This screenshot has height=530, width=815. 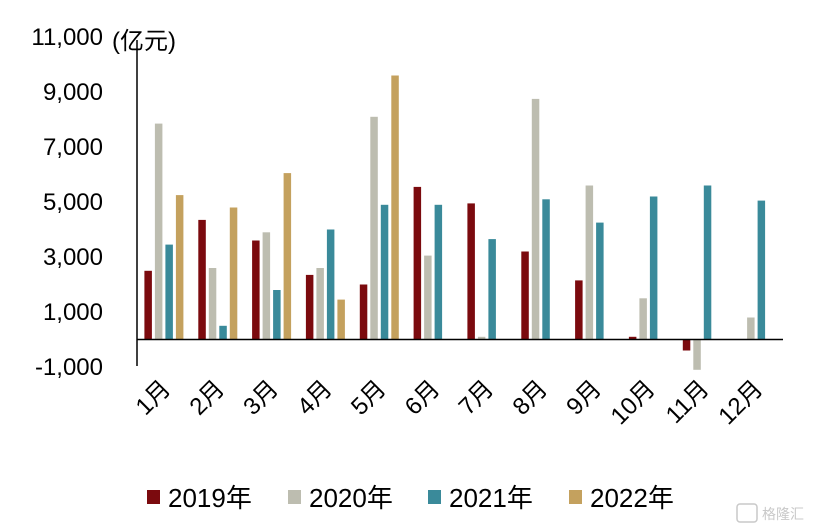 I want to click on bar-2021年-4月, so click(x=330, y=284).